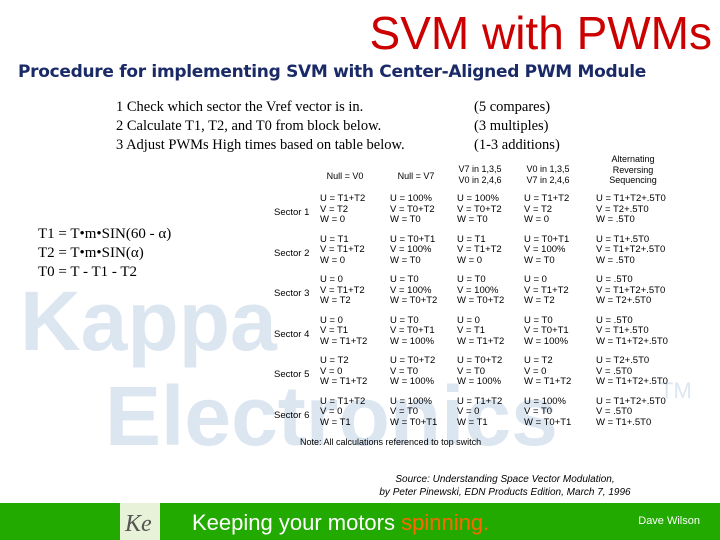  What do you see at coordinates (404, 320) in the screenshot?
I see `cell-line: U = T0` at bounding box center [404, 320].